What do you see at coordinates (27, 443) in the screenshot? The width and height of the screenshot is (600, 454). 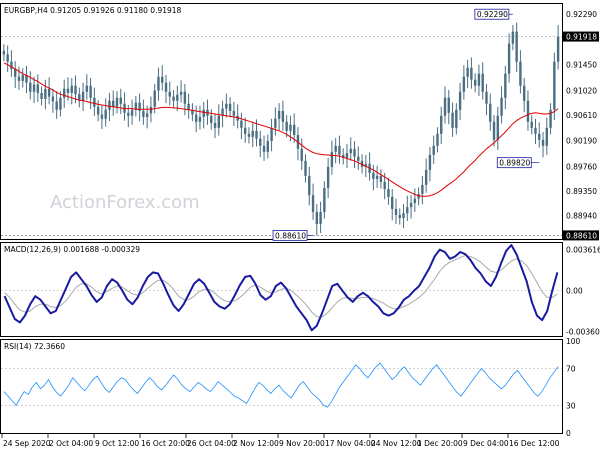 I see `x-tick-label: 24 Sep 2020` at bounding box center [27, 443].